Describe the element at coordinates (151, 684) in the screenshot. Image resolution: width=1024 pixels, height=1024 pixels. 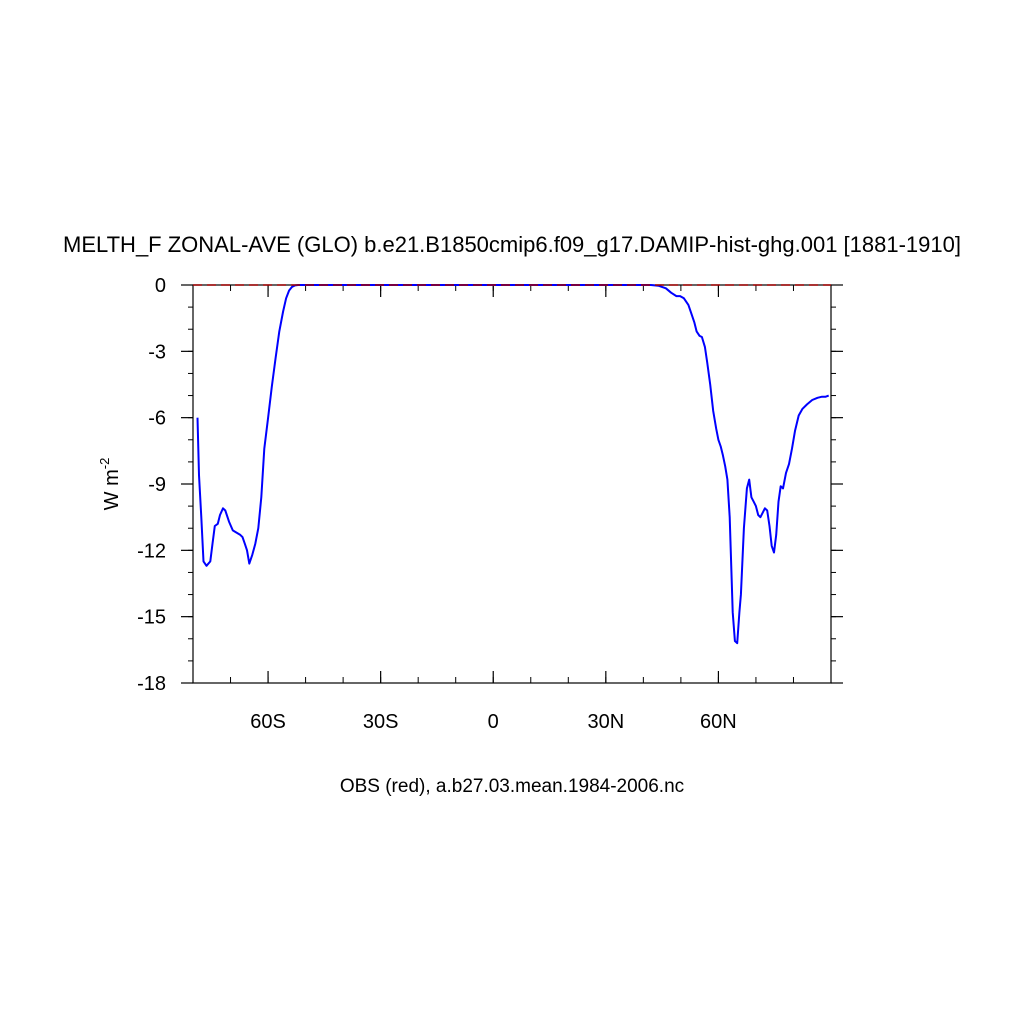
I see `y-tick-label: -18` at that location.